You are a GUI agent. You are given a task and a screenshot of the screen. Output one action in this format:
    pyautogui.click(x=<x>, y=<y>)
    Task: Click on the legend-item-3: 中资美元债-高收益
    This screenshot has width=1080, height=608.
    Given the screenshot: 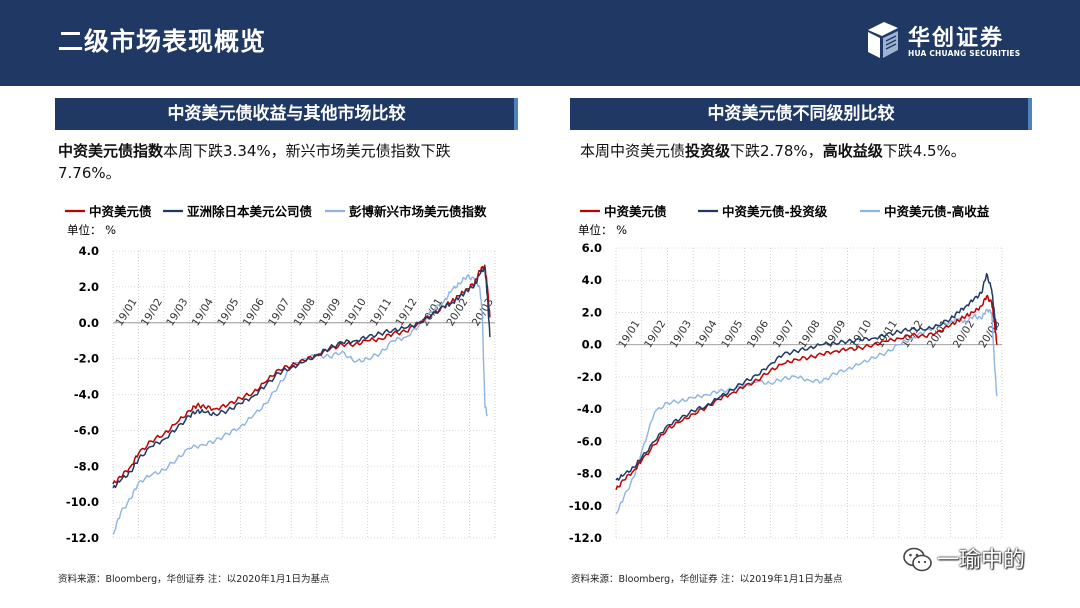 What is the action you would take?
    pyautogui.click(x=925, y=211)
    